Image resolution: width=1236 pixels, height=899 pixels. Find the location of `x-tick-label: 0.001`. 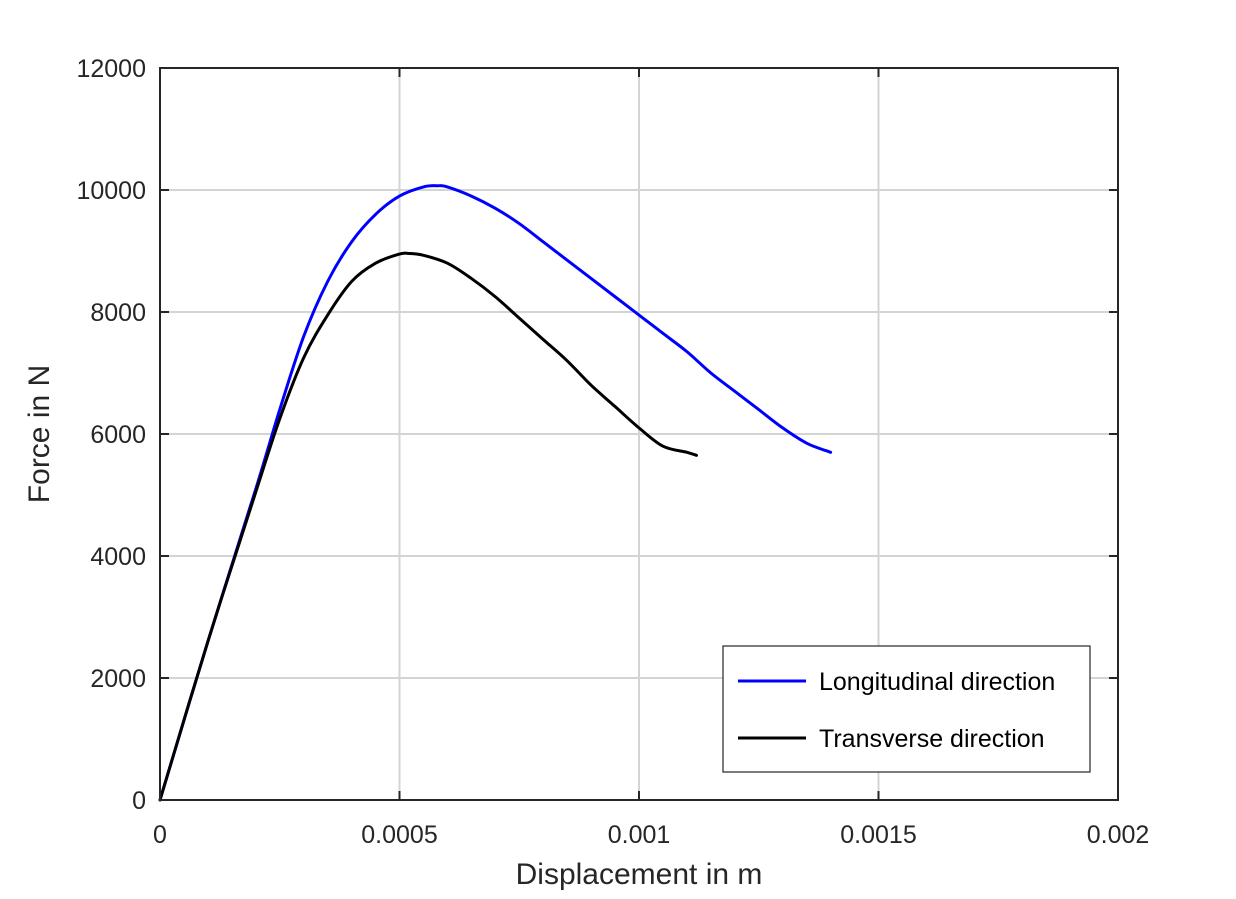

x-tick-label: 0.001 is located at coordinates (639, 835).